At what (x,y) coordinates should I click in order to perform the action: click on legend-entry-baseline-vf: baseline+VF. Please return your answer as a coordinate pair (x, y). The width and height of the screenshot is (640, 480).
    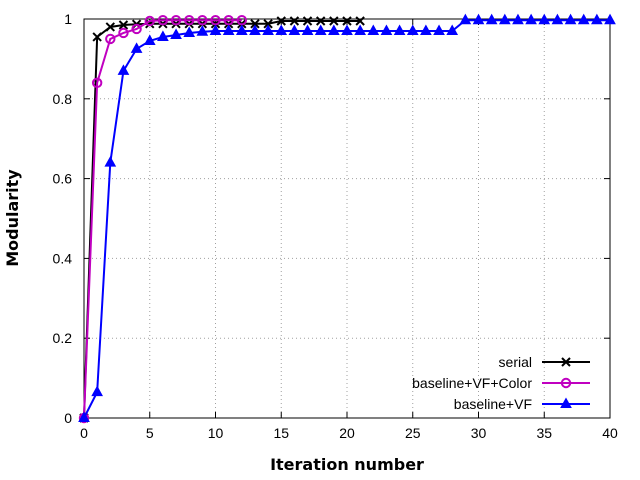
    Looking at the image, I should click on (522, 404).